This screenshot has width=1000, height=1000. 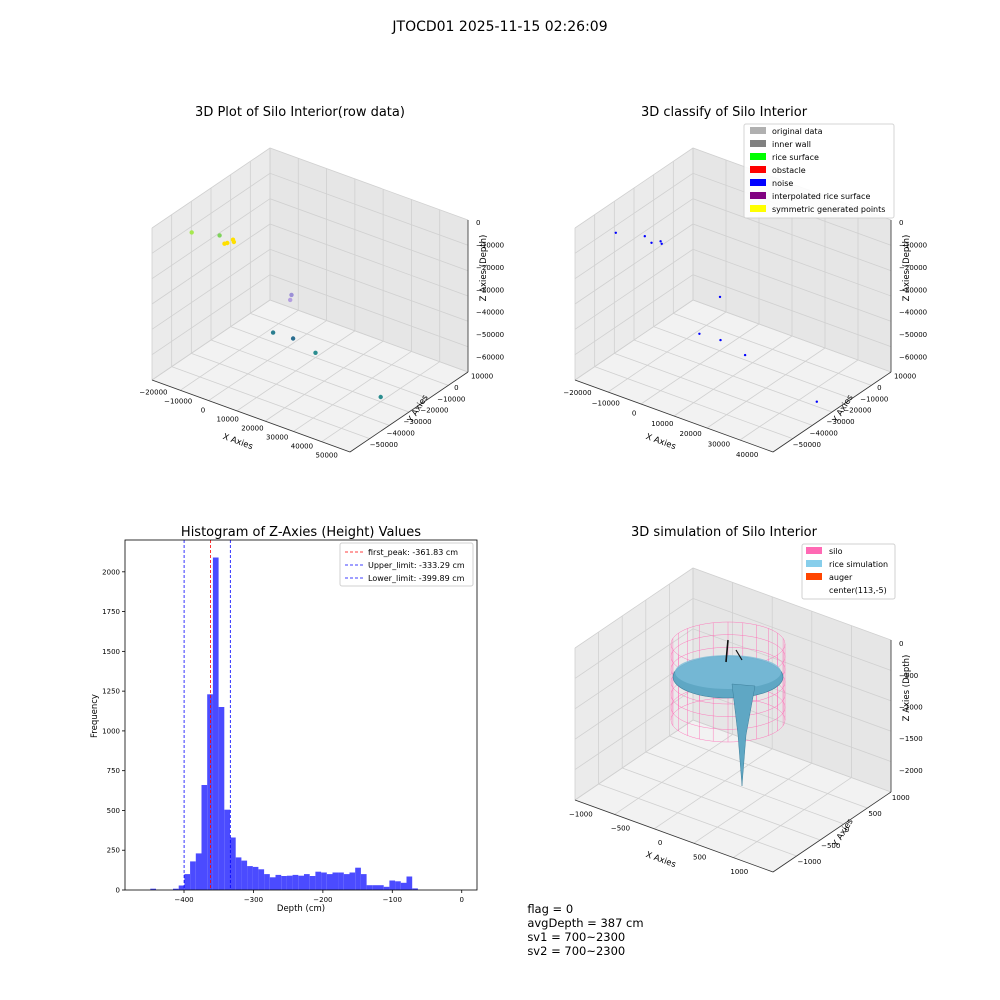 What do you see at coordinates (836, 551) in the screenshot?
I see `legend-label: silo` at bounding box center [836, 551].